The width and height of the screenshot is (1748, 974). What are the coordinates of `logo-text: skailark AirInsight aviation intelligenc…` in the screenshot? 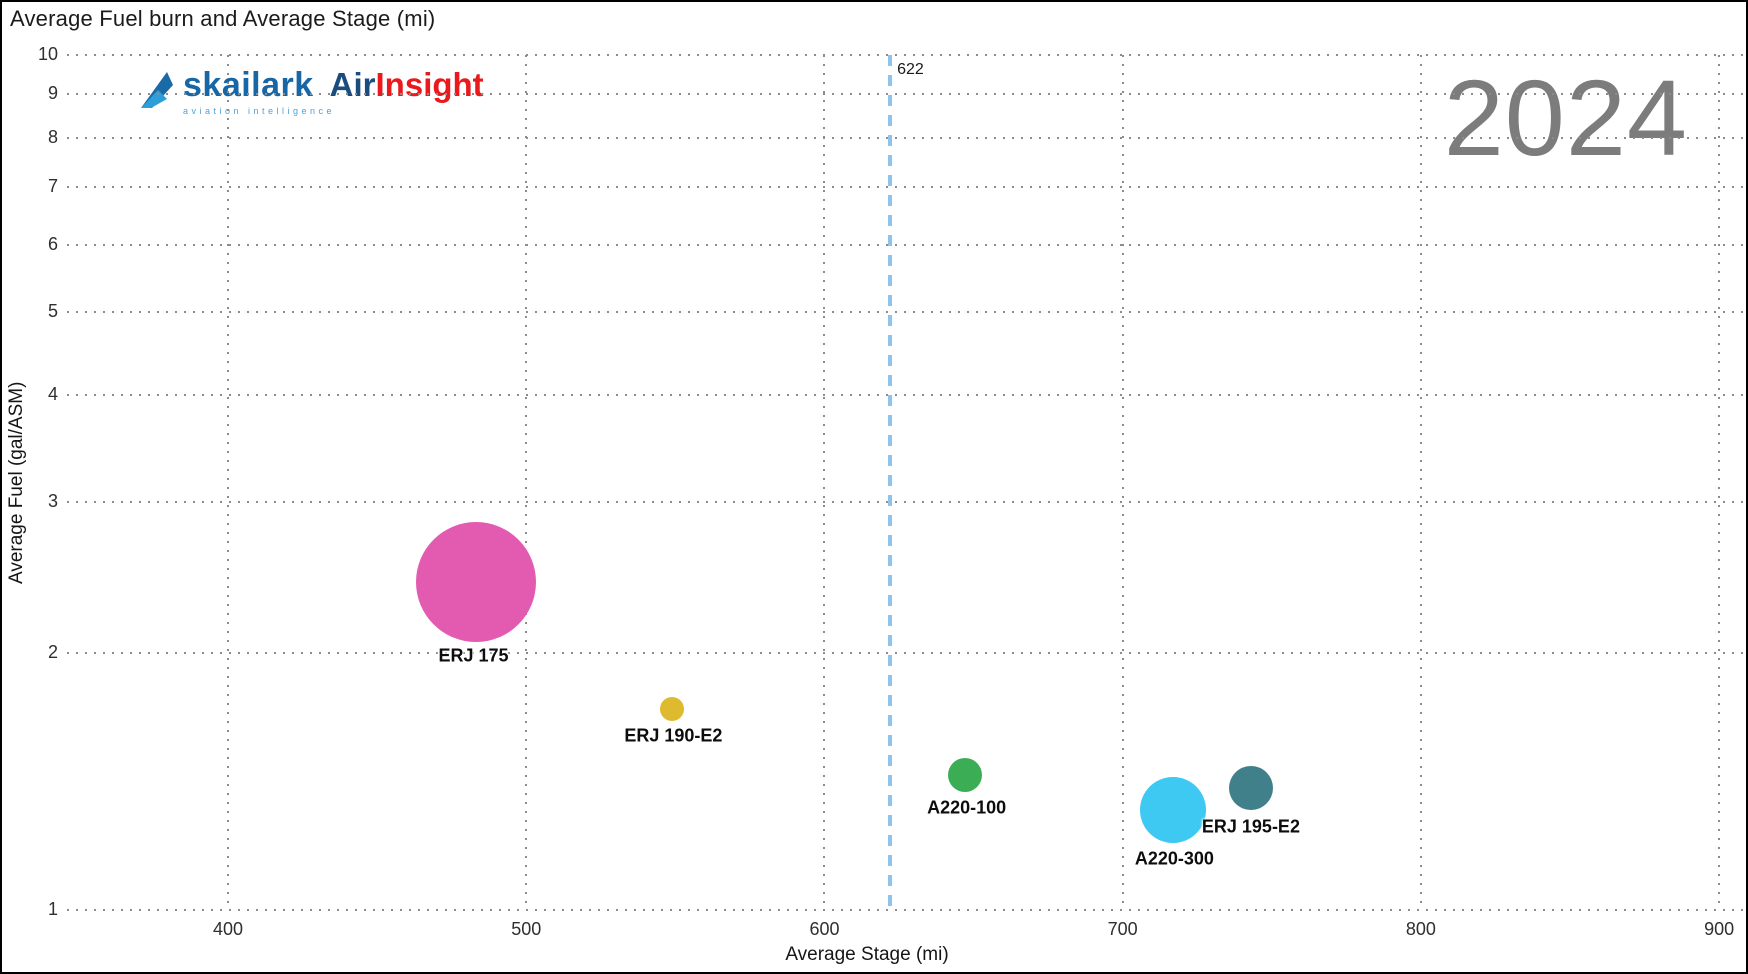 It's located at (333, 91).